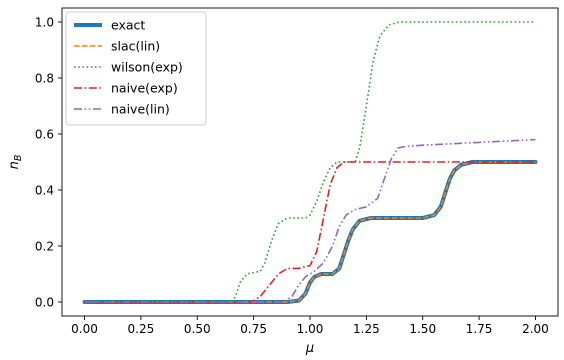 This screenshot has width=564, height=360. What do you see at coordinates (309, 348) in the screenshot?
I see `x-axis-label: μ` at bounding box center [309, 348].